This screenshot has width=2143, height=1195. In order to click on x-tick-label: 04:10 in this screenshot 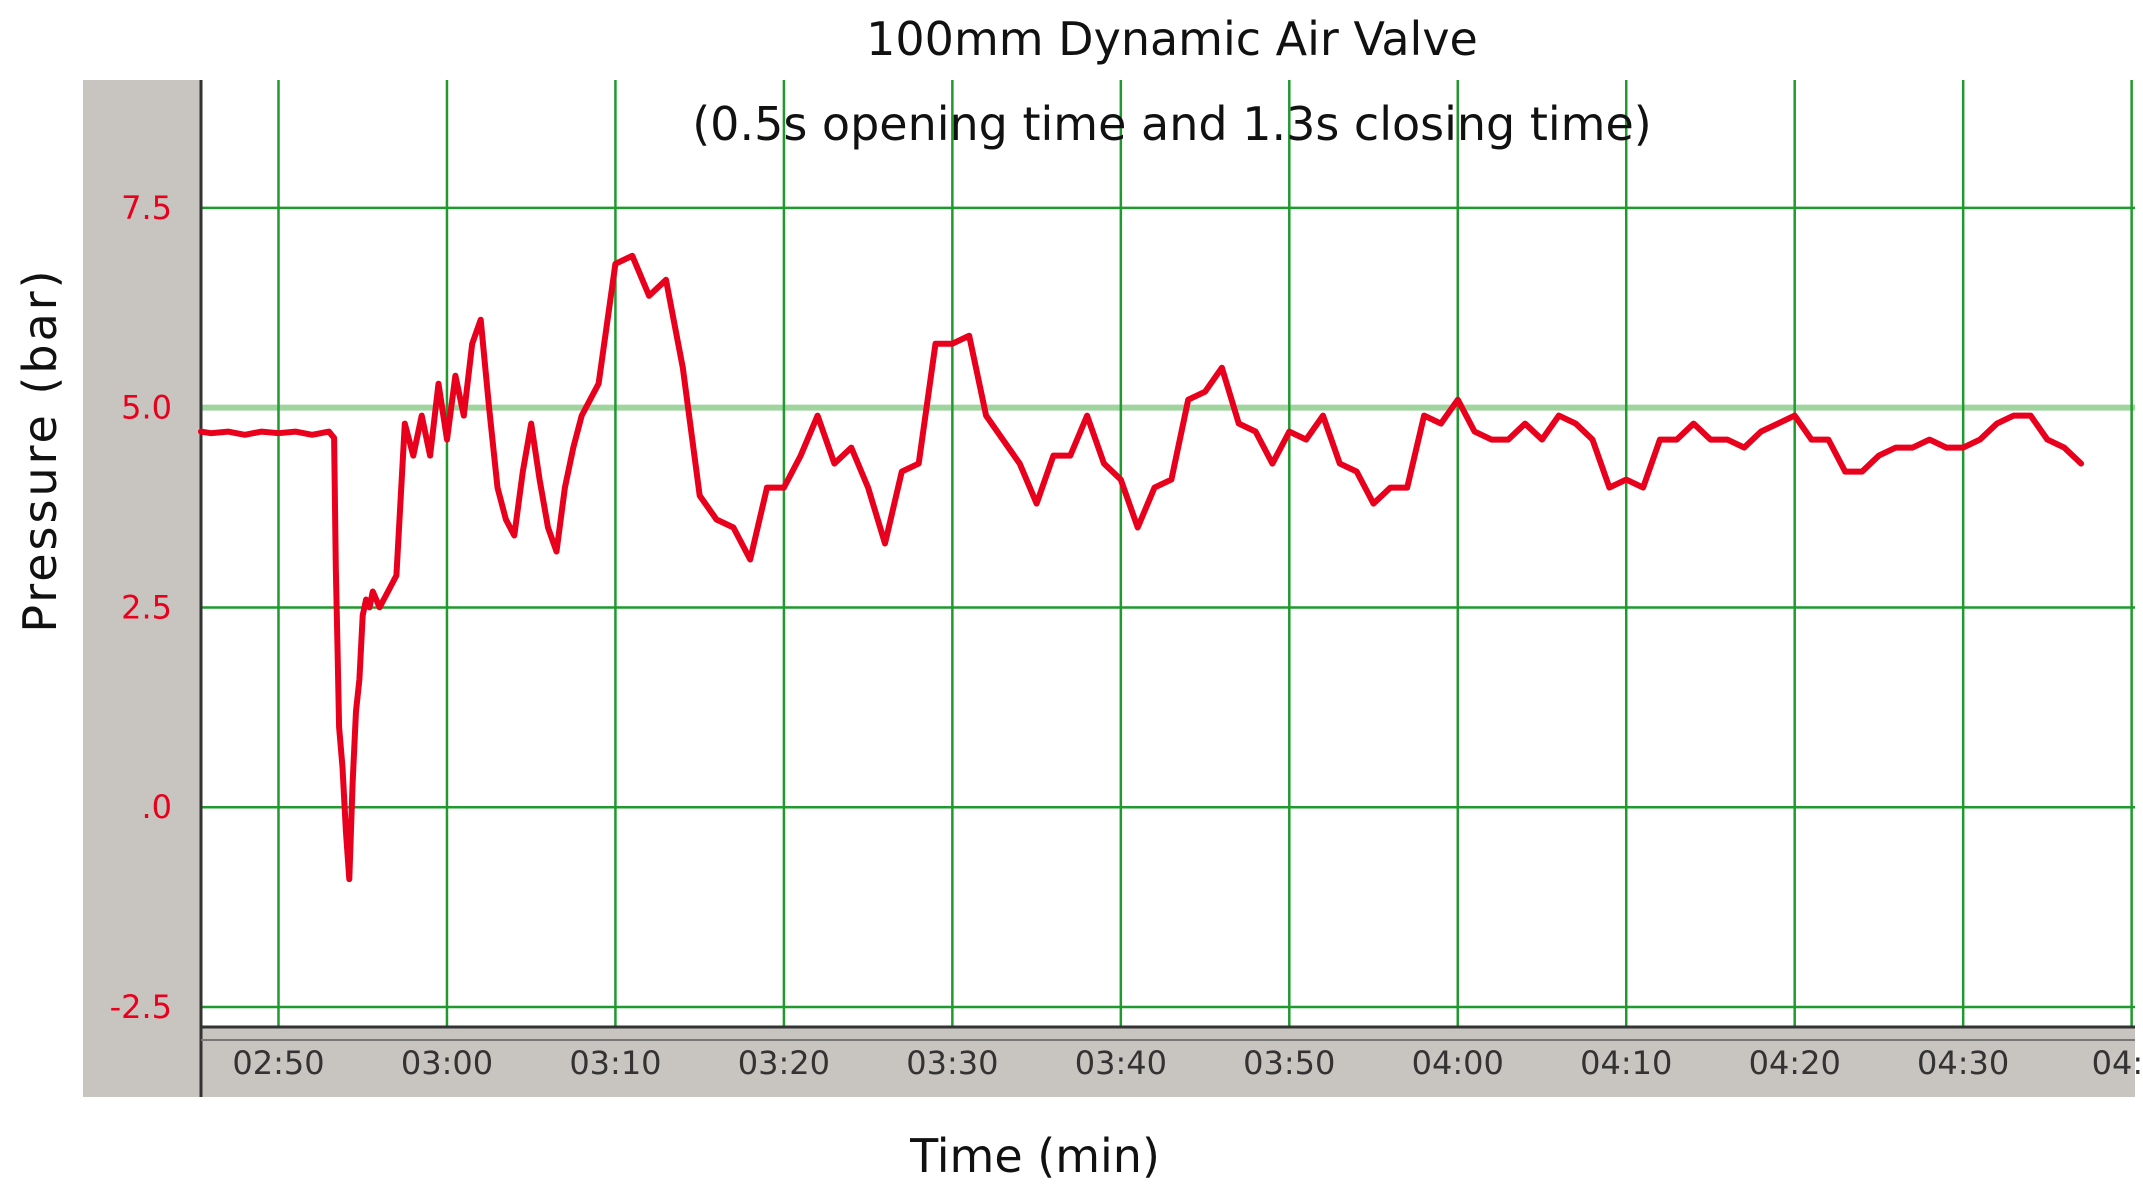, I will do `click(1626, 1063)`.